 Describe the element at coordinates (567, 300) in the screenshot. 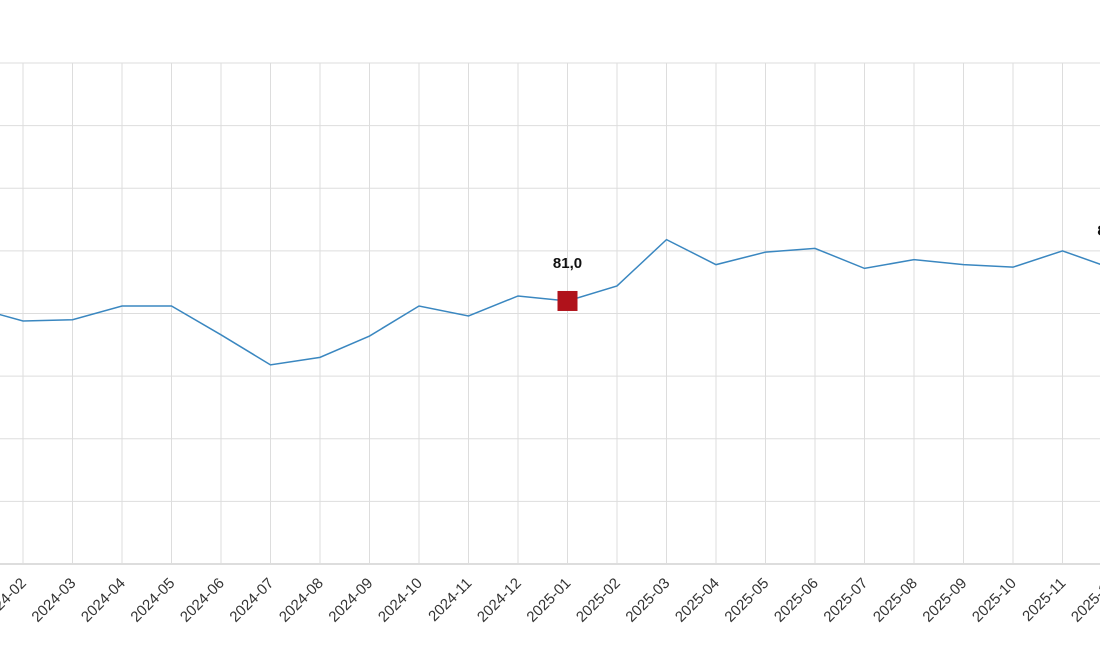

I see `highlight-marker` at that location.